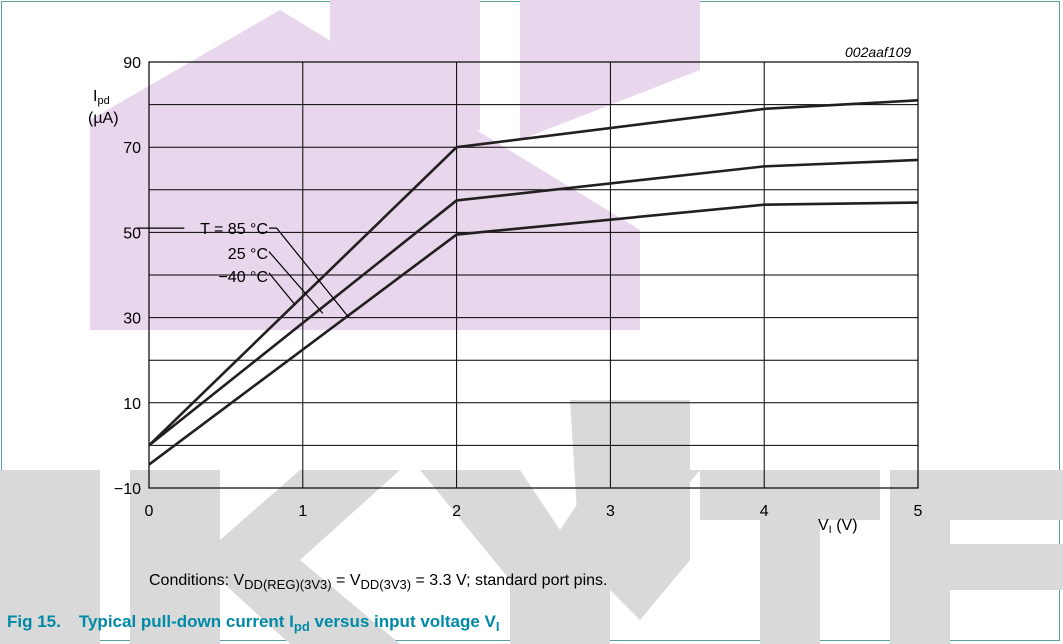 The height and width of the screenshot is (644, 1063). Describe the element at coordinates (497, 626) in the screenshot. I see `caption-sub2: I` at that location.